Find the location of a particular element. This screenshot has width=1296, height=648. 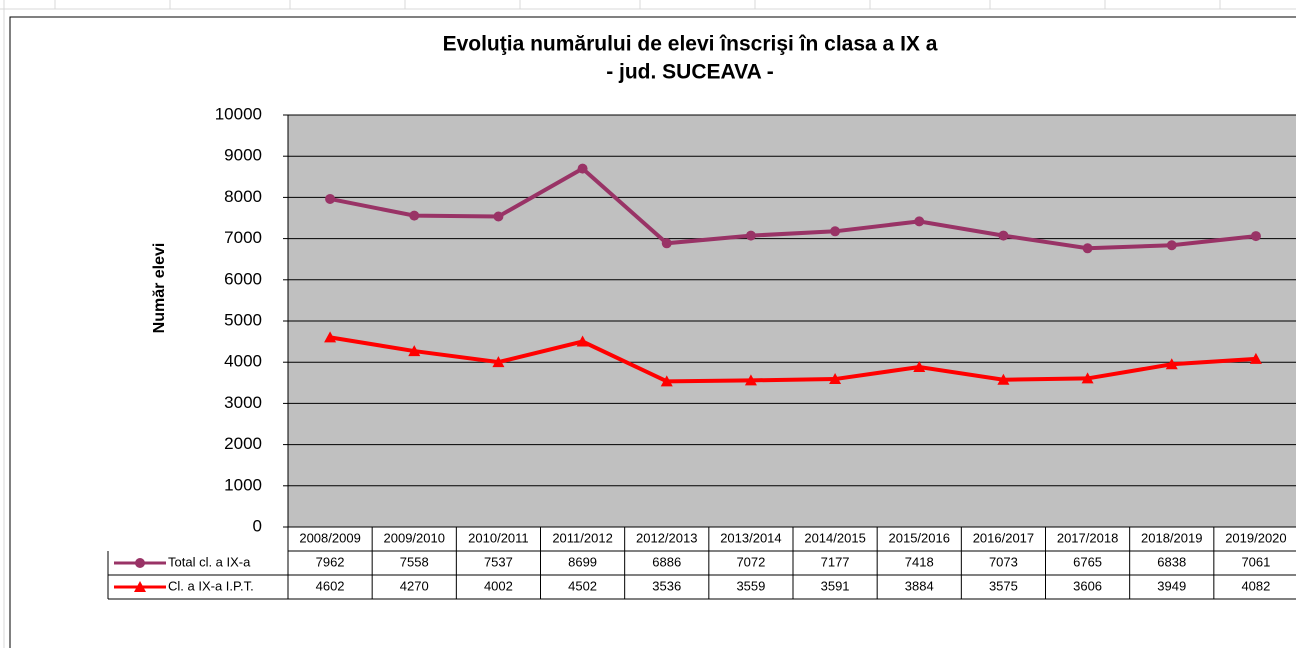

table-value: 4270 is located at coordinates (414, 585).